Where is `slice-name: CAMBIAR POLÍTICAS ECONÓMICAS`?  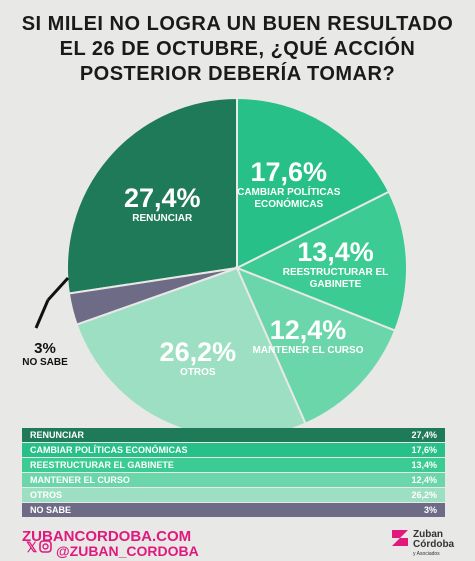
slice-name: CAMBIAR POLÍTICAS ECONÓMICAS is located at coordinates (289, 199).